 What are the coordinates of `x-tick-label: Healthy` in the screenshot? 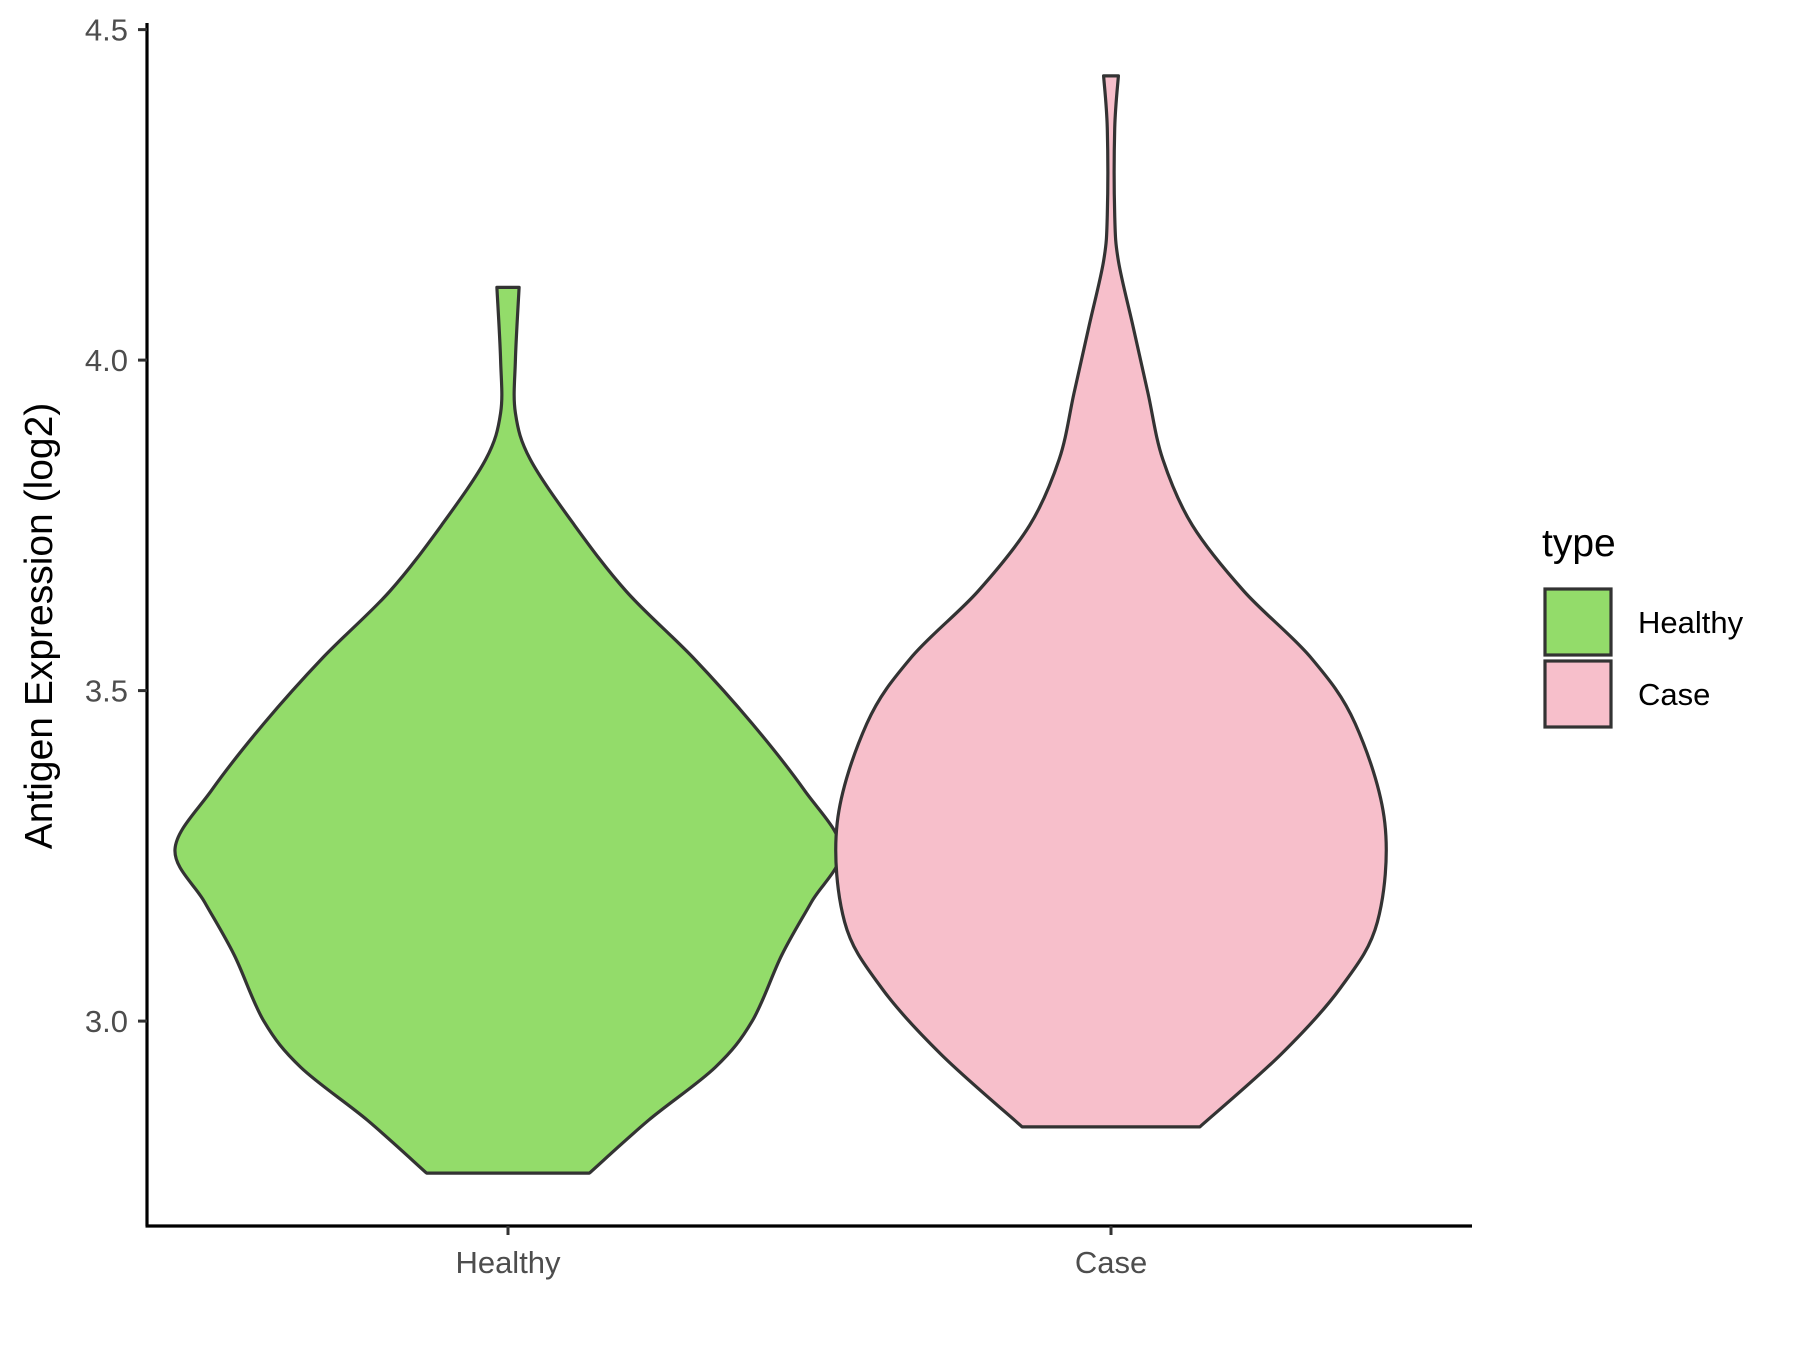 It's located at (508, 1262).